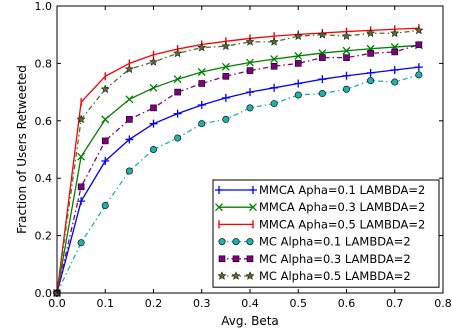  What do you see at coordinates (44, 236) in the screenshot?
I see `y-tick-label: 0.2` at bounding box center [44, 236].